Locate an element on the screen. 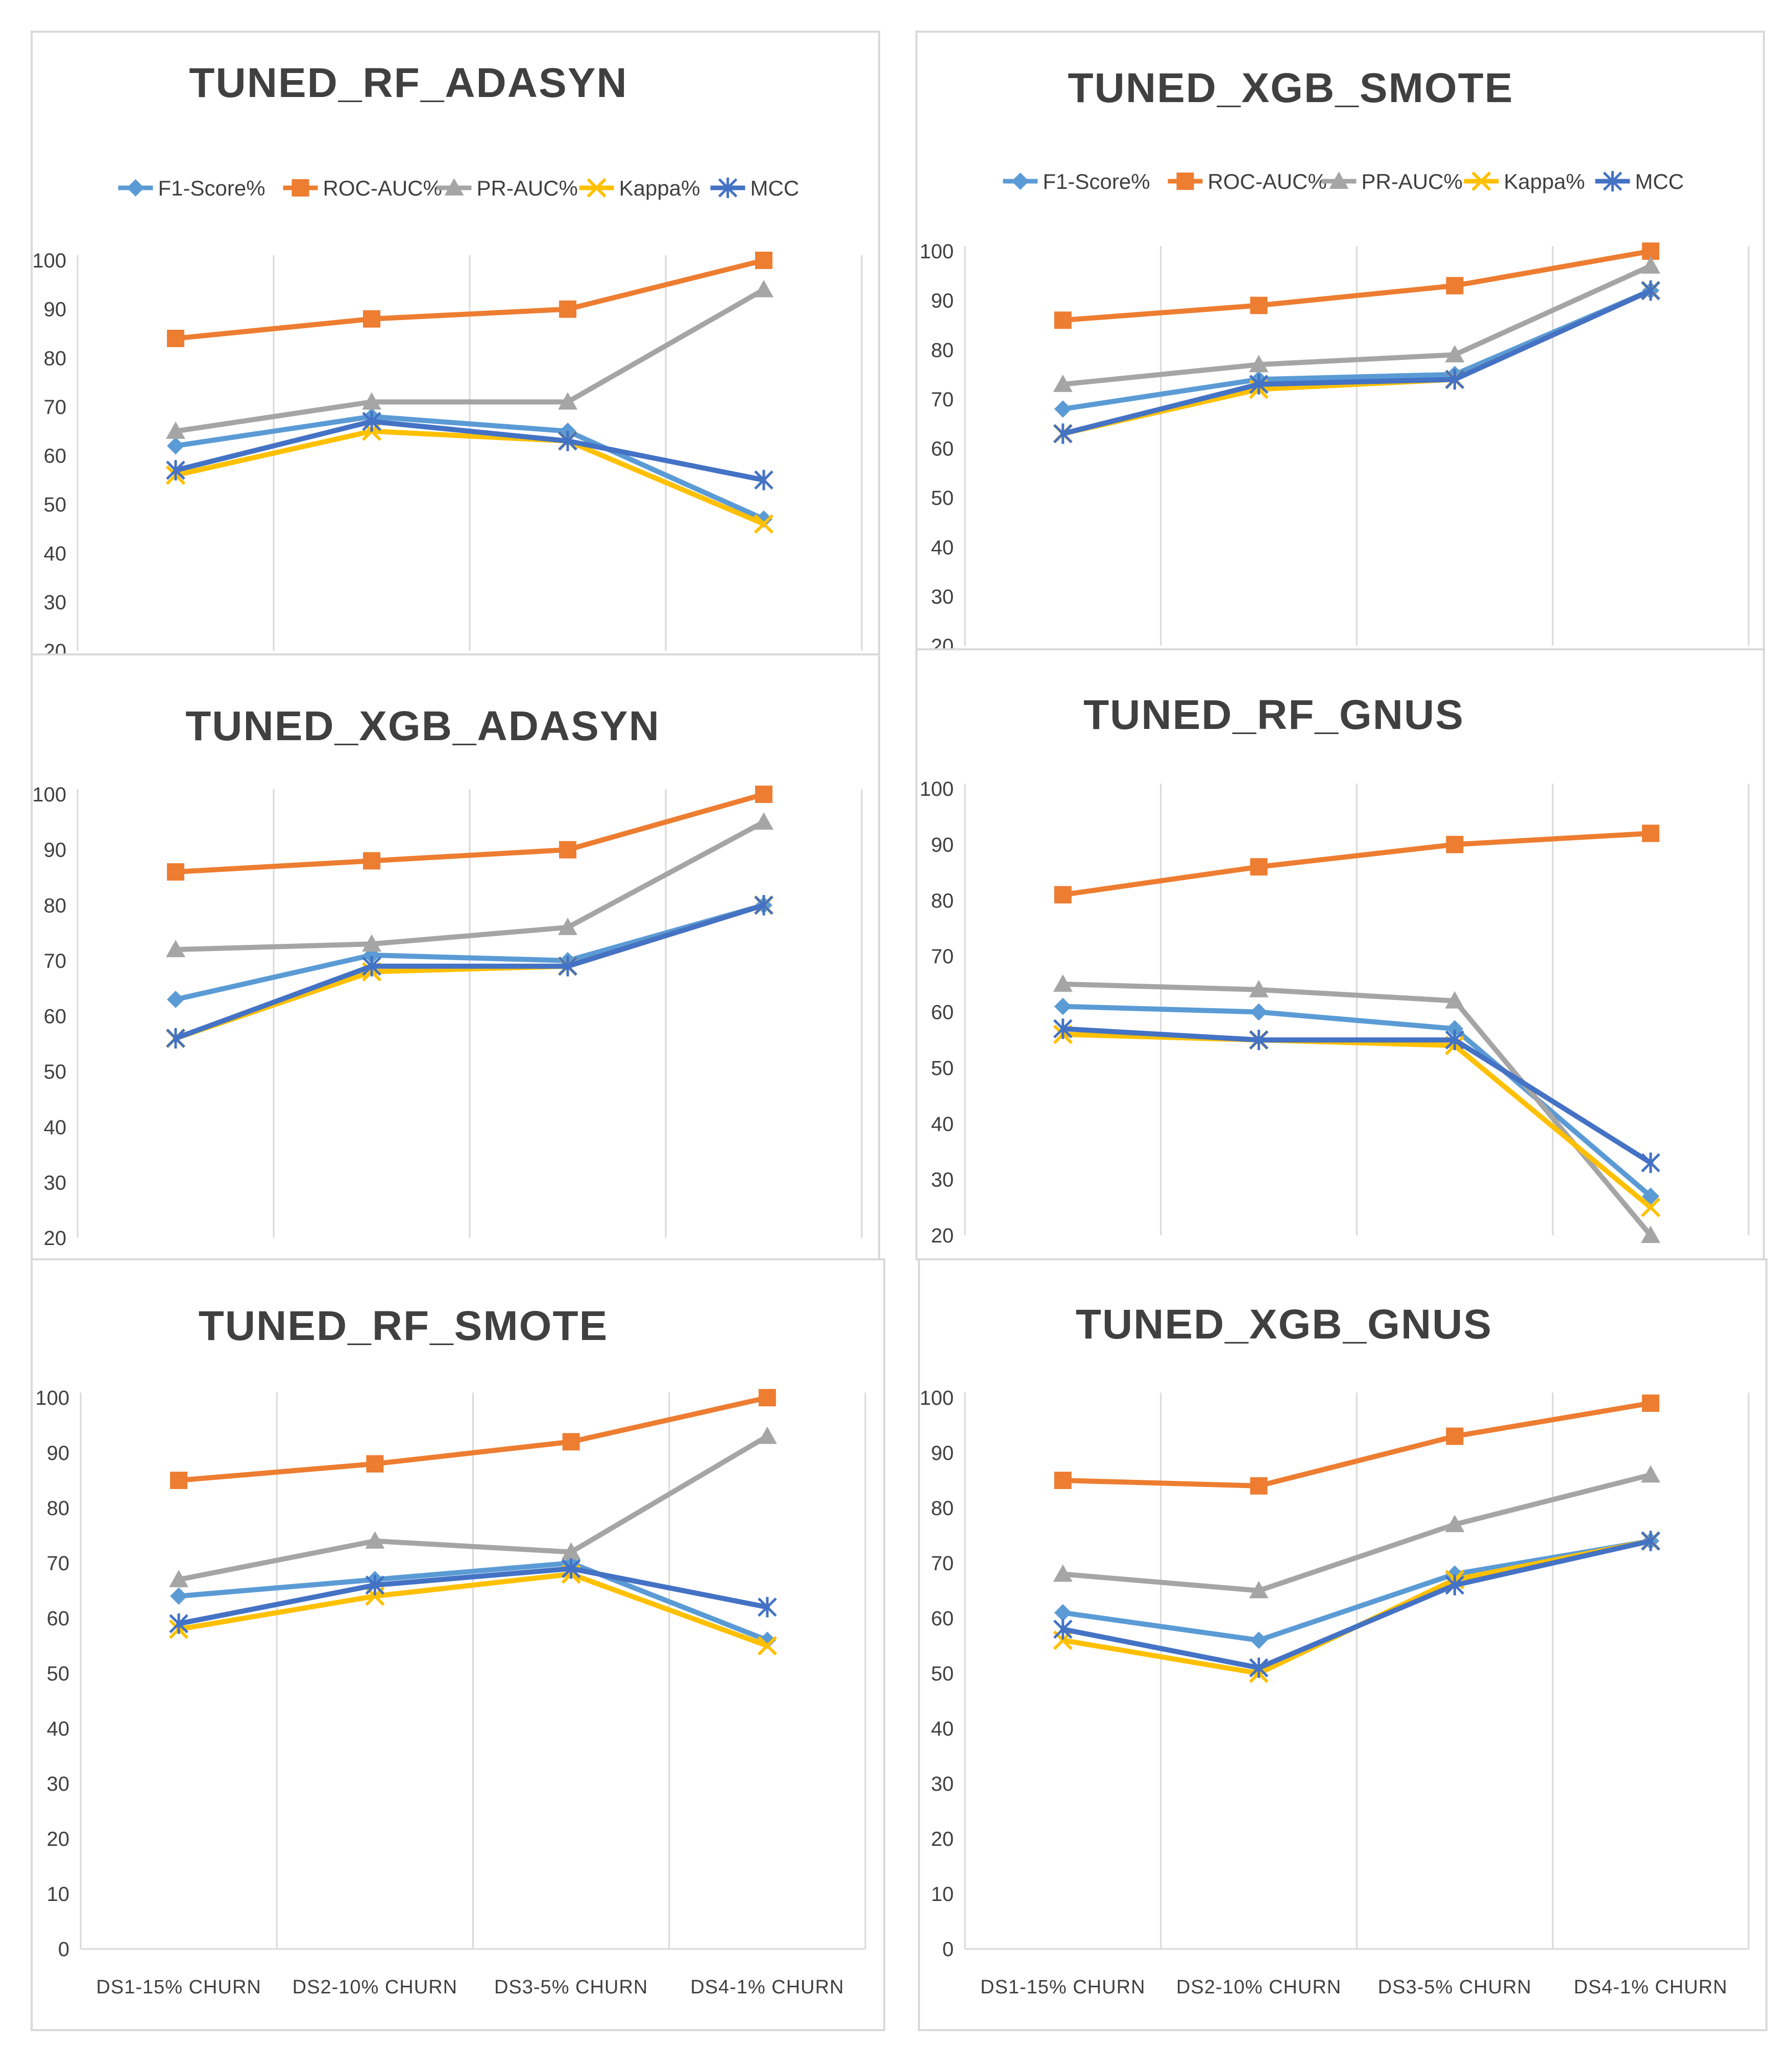 The width and height of the screenshot is (1792, 2048). data-point-f1-score is located at coordinates (1063, 1006).